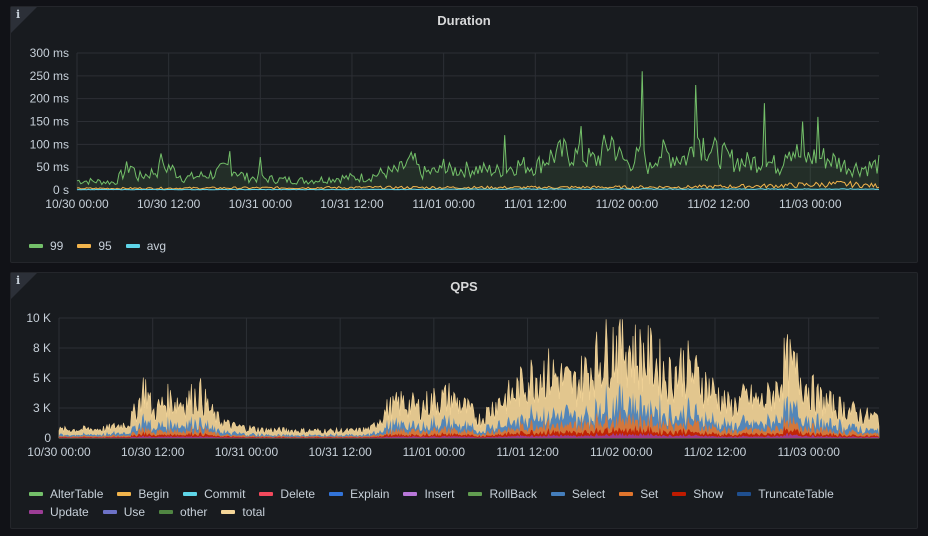 This screenshot has height=536, width=928. I want to click on legend-label: other, so click(194, 512).